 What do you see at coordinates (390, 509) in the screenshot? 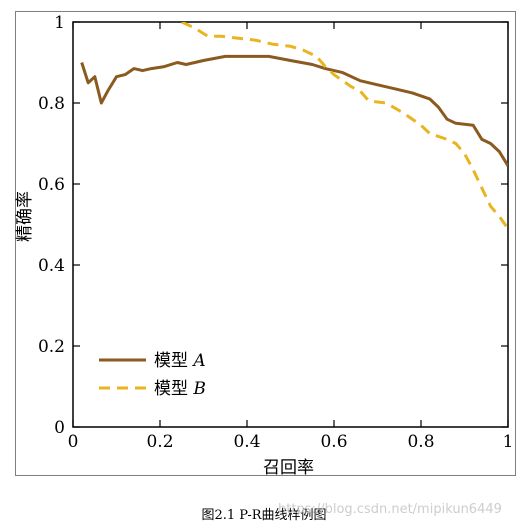
I see `watermark-text: https://blog.csdn.net/mipikun6449` at bounding box center [390, 509].